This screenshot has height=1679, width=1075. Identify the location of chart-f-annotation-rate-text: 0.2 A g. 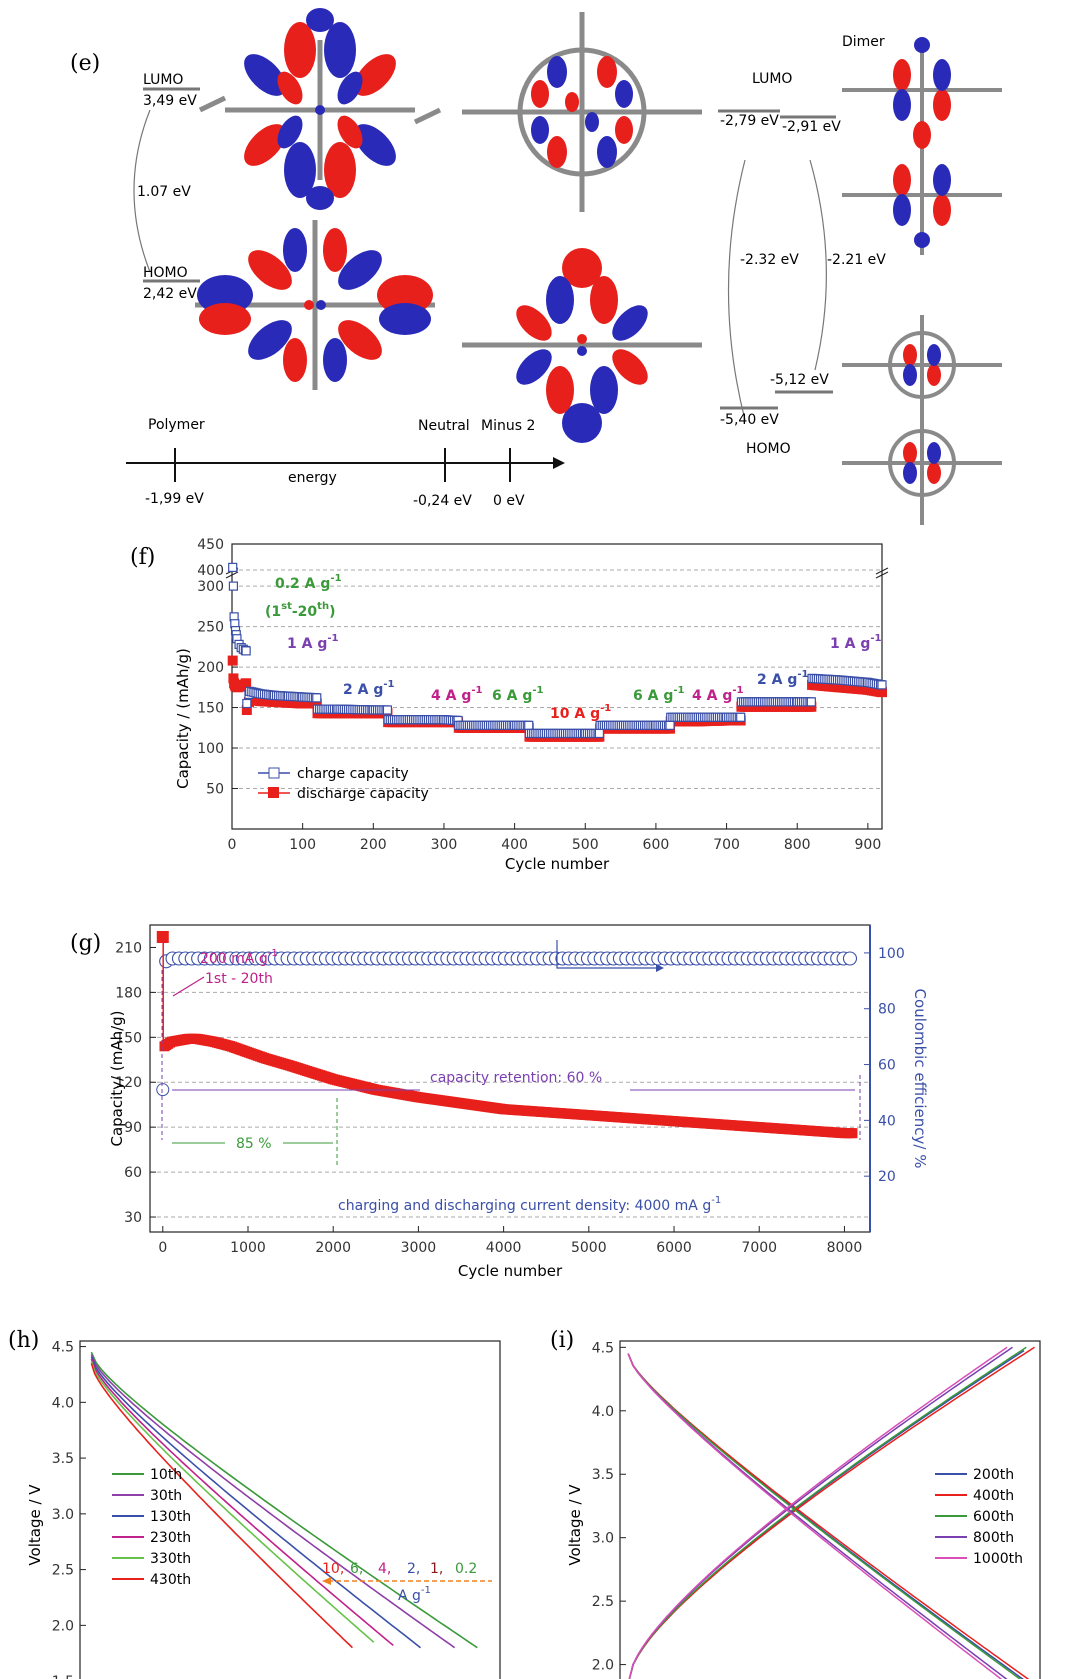
(302, 584).